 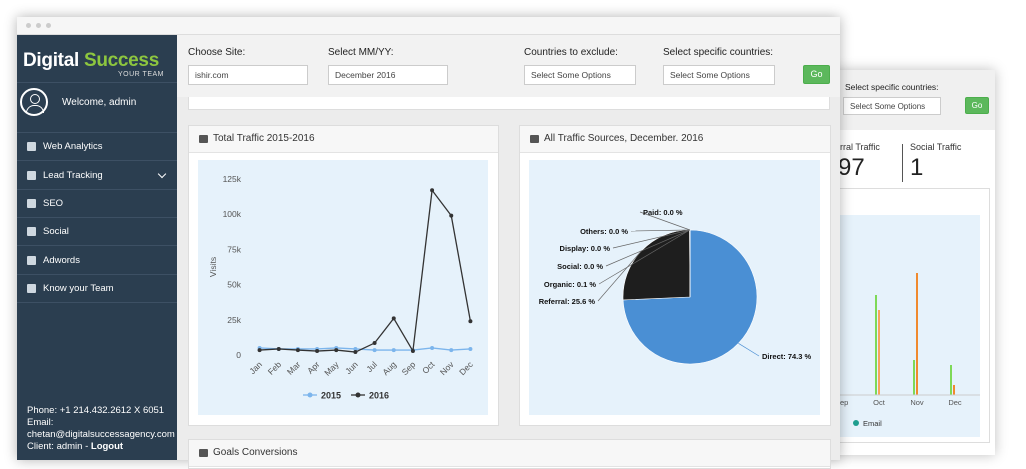 I want to click on back-stat-label: rral Traffic, so click(x=860, y=147).